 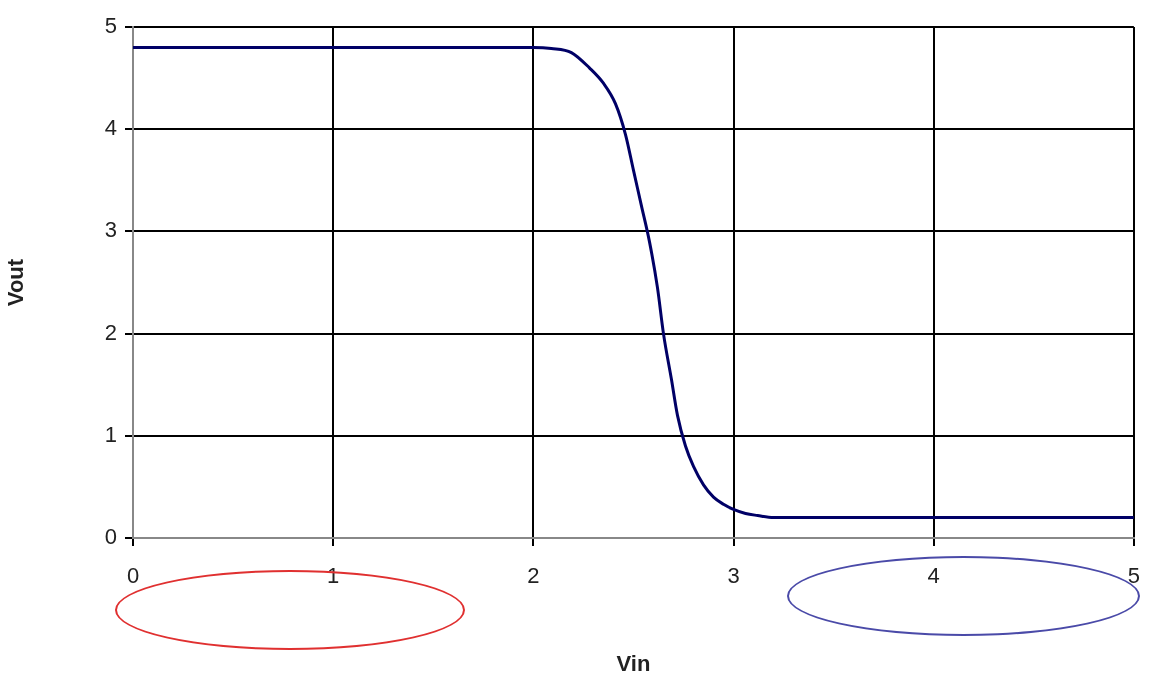 What do you see at coordinates (16, 282) in the screenshot?
I see `y-axis-title: Vout` at bounding box center [16, 282].